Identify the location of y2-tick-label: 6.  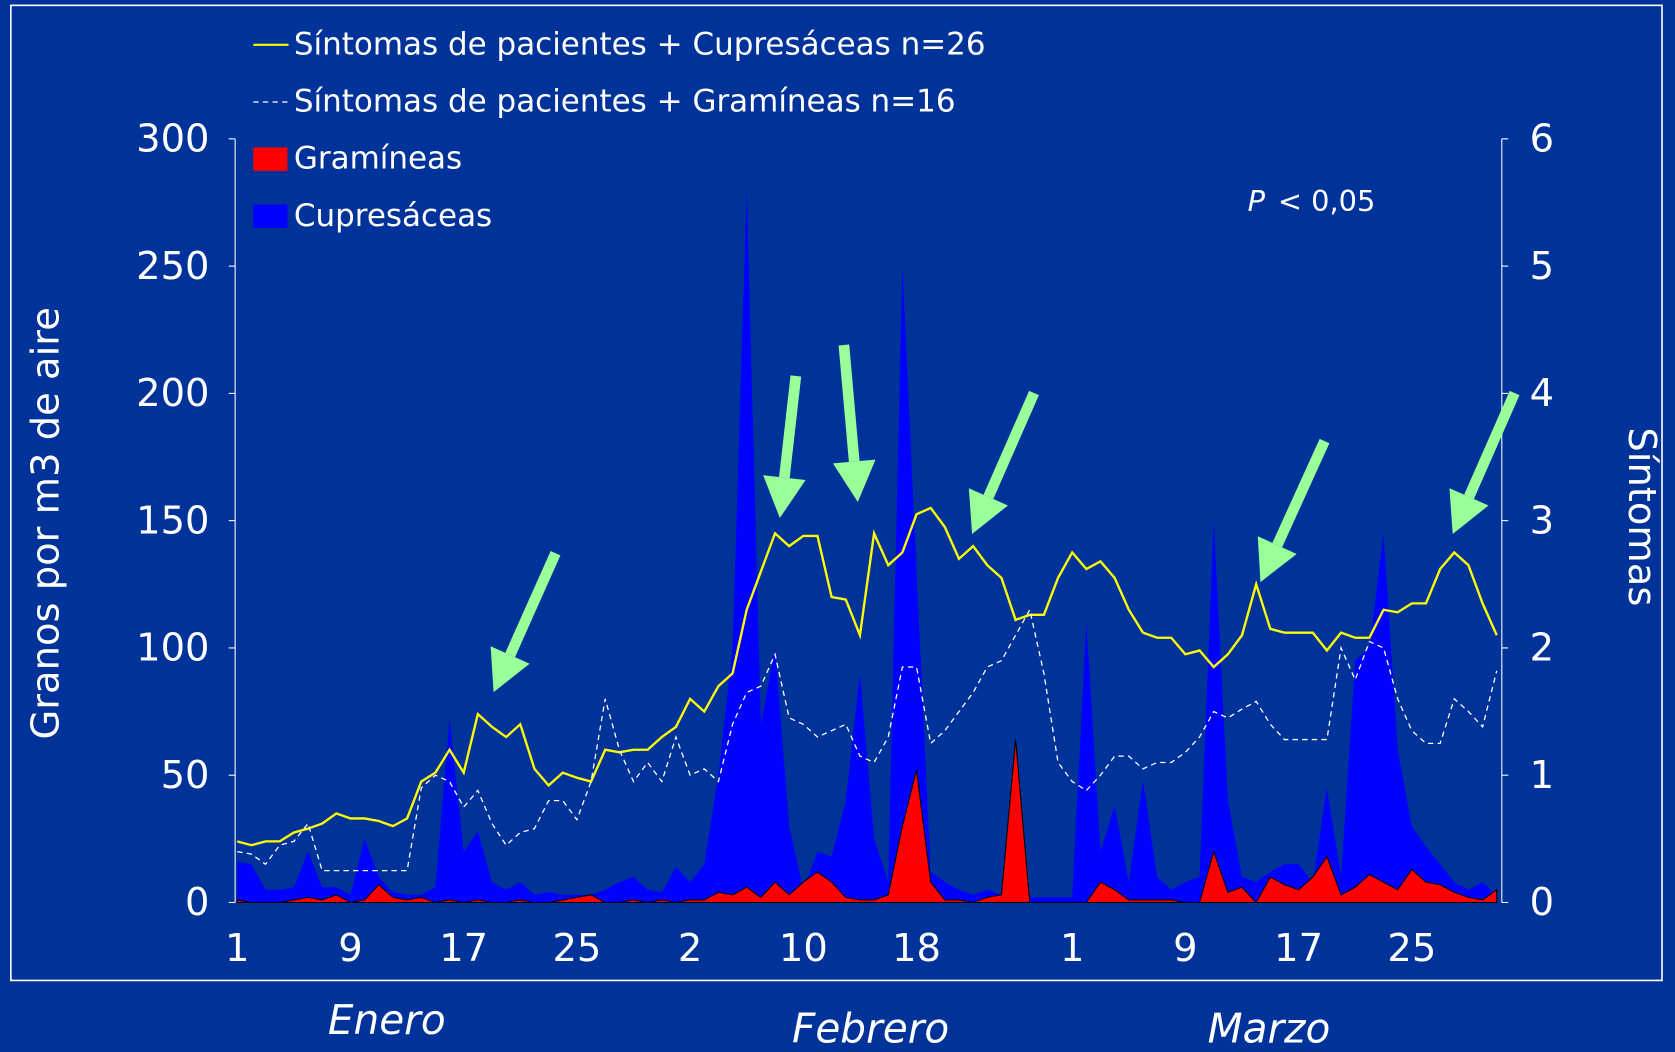
(1542, 138).